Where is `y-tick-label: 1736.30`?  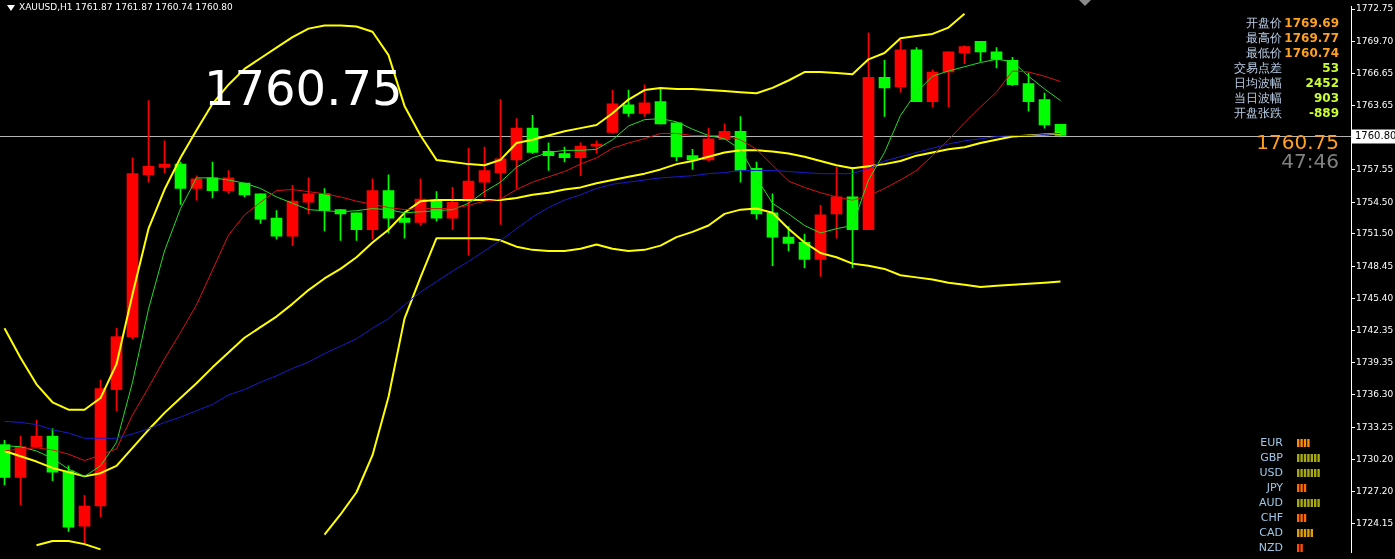 y-tick-label: 1736.30 is located at coordinates (1375, 394).